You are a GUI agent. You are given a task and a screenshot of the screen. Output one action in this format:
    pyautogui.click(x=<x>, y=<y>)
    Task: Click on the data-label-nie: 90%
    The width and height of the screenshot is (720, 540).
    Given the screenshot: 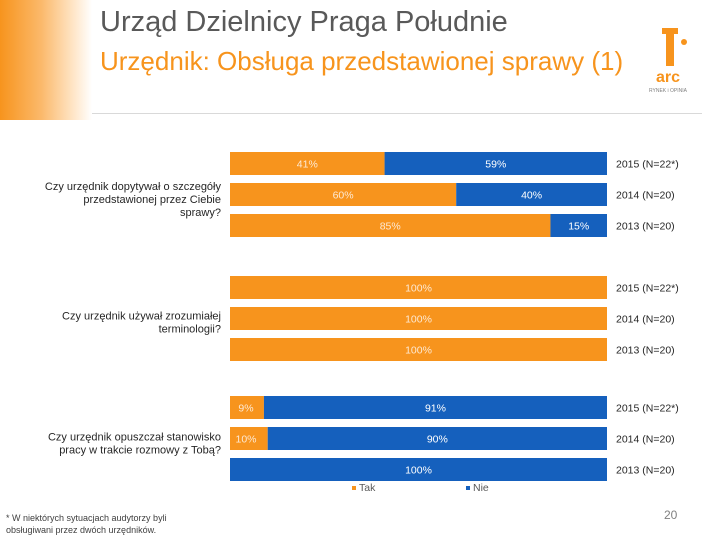 What is the action you would take?
    pyautogui.click(x=437, y=440)
    